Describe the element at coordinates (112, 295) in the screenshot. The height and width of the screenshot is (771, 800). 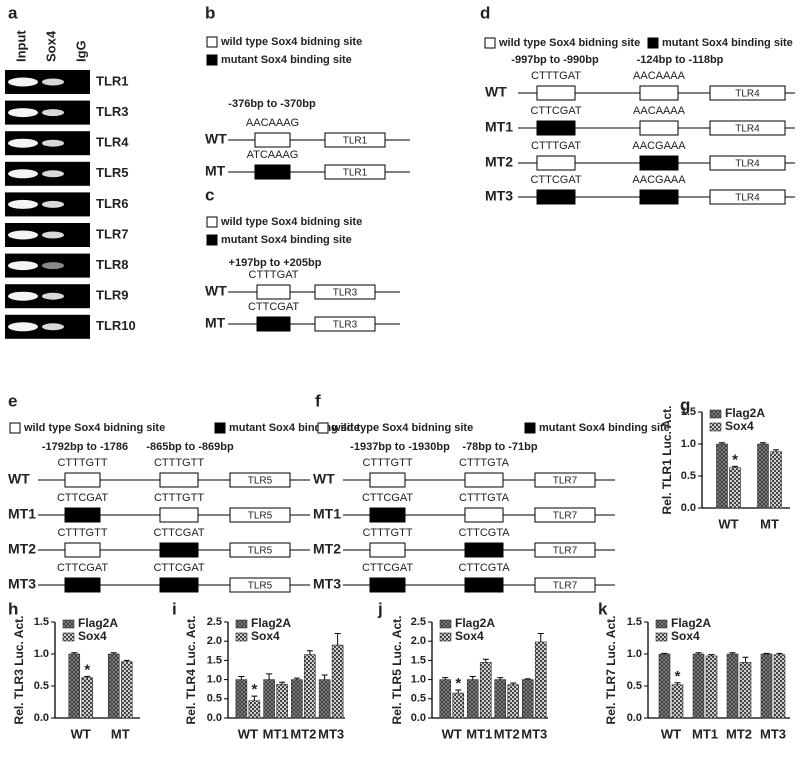
I see `gel-row-label: TLR9` at that location.